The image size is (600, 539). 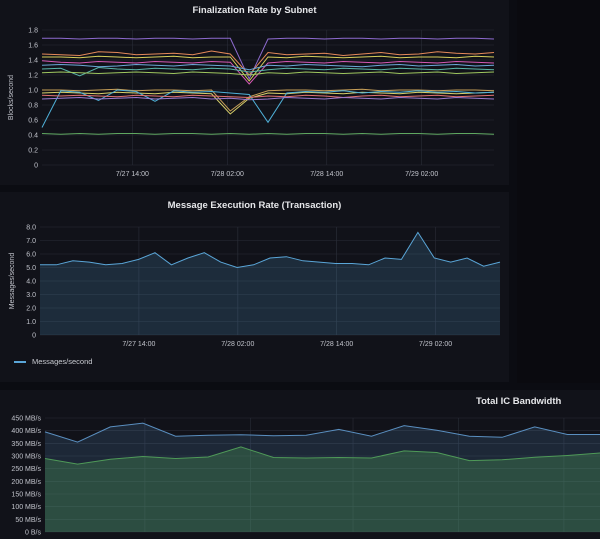 I want to click on y-tick-label: 0.8, so click(x=33, y=106).